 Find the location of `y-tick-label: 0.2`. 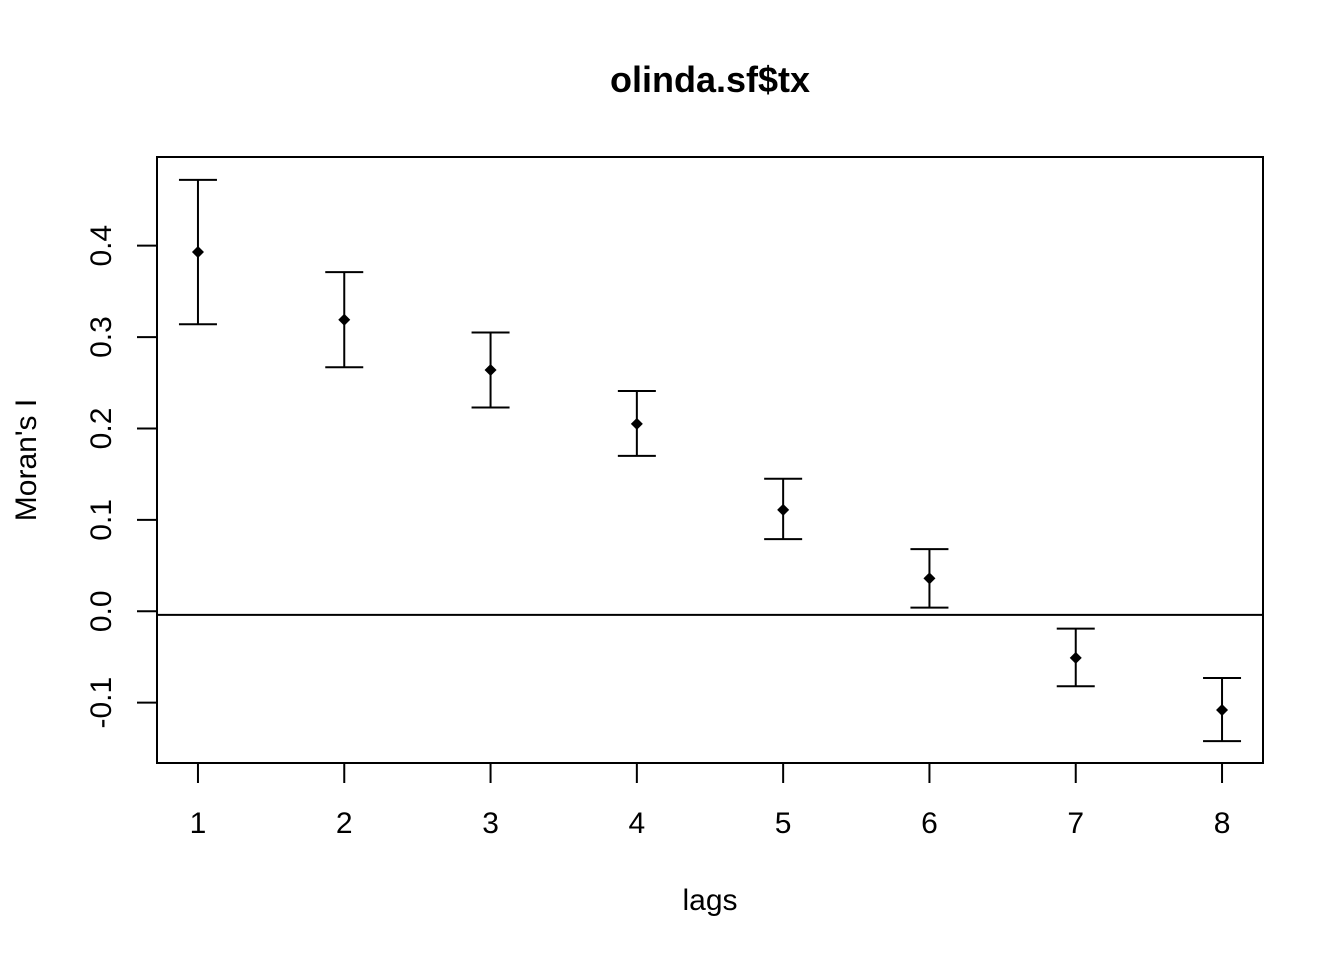

y-tick-label: 0.2 is located at coordinates (101, 429).